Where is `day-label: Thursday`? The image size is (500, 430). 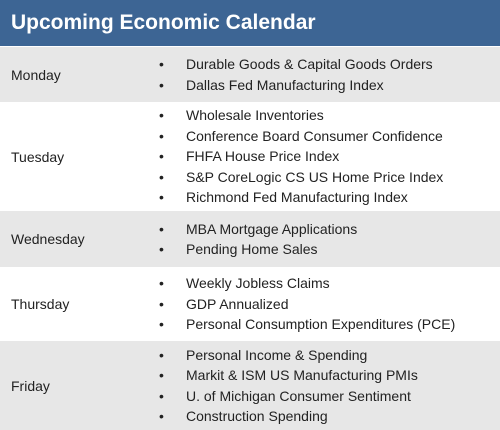 day-label: Thursday is located at coordinates (40, 304).